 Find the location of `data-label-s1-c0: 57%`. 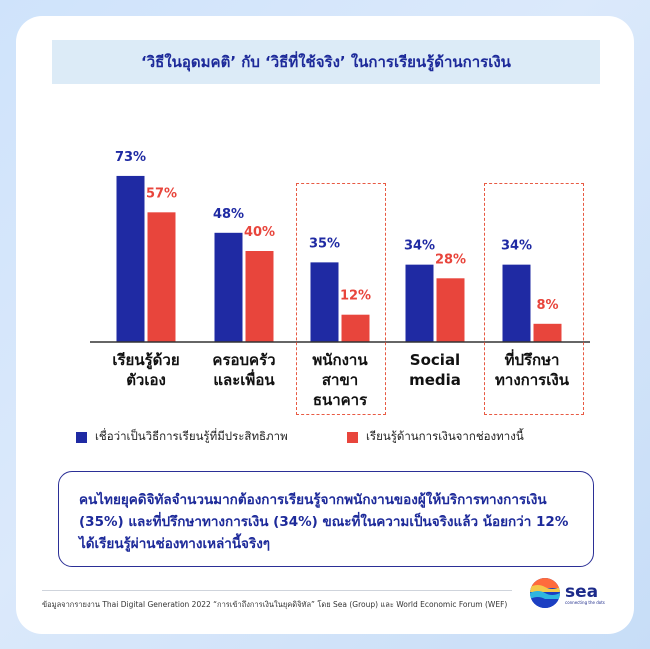

data-label-s1-c0: 57% is located at coordinates (161, 193).